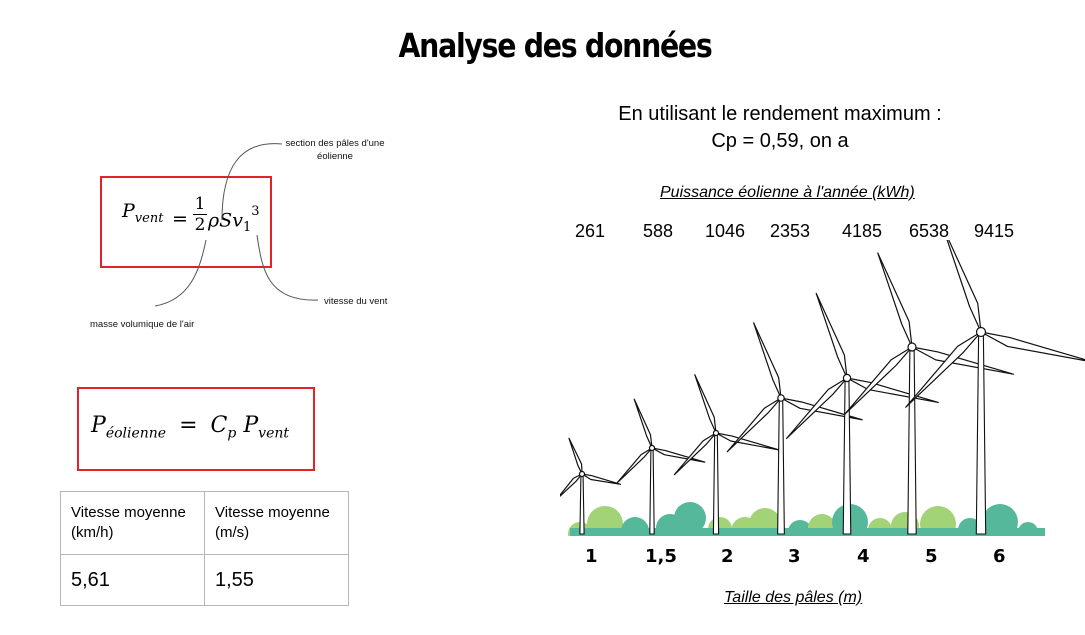  Describe the element at coordinates (276, 523) in the screenshot. I see `table-header-cell: Vitesse moyenne (m/s)` at that location.